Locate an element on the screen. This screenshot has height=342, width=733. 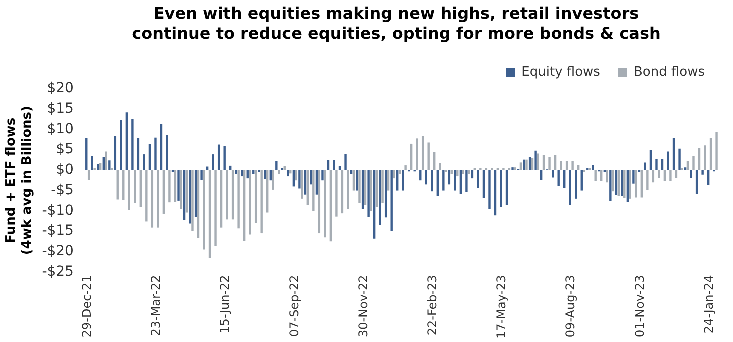
x-tick-label: 23-Mar-22 is located at coordinates (156, 305).